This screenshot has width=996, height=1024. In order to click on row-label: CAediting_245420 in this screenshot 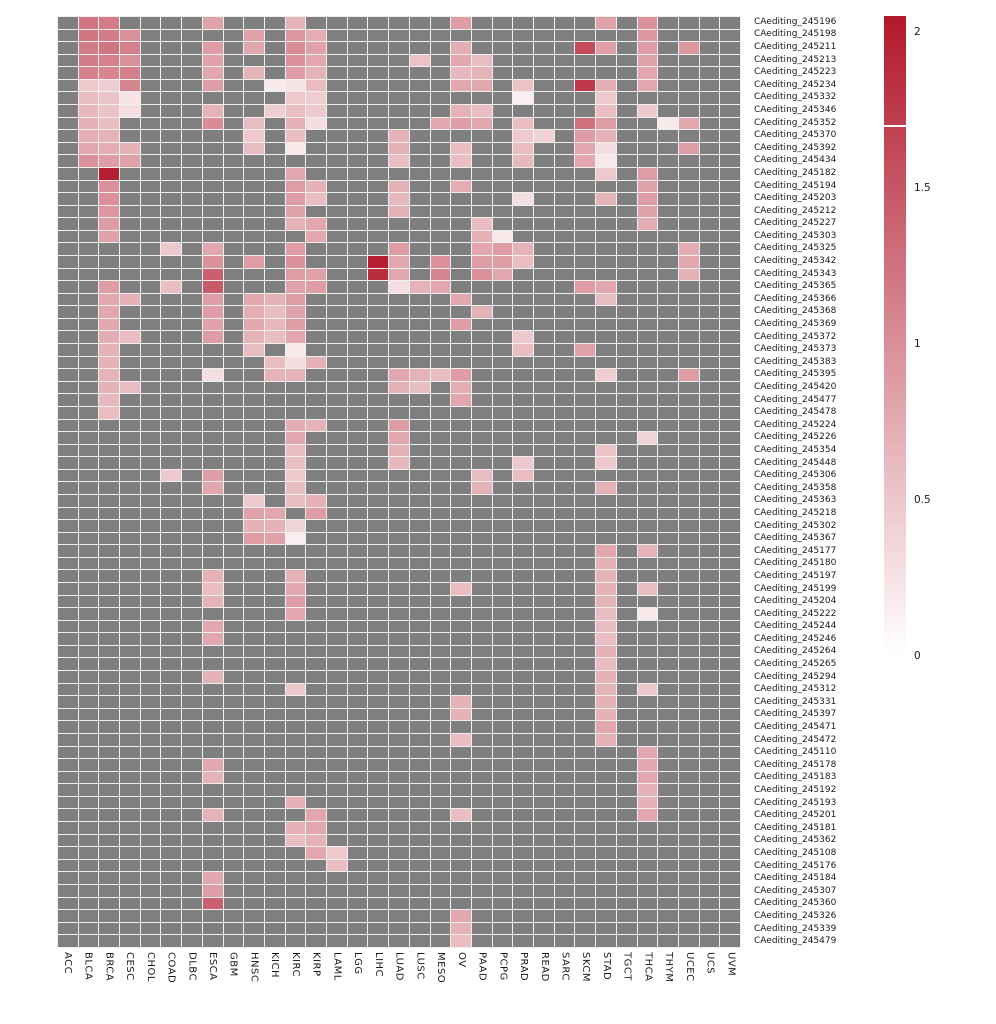, I will do `click(795, 387)`.